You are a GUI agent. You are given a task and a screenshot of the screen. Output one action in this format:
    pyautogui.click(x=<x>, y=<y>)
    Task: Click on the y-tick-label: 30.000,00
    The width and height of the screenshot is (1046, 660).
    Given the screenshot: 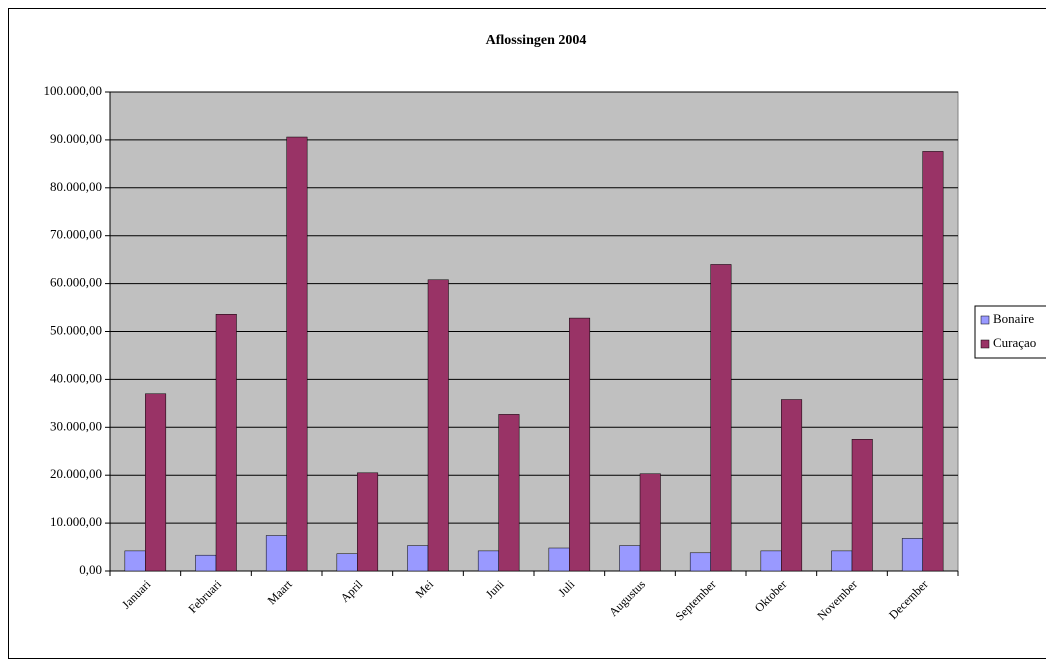 What is the action you would take?
    pyautogui.click(x=76, y=425)
    